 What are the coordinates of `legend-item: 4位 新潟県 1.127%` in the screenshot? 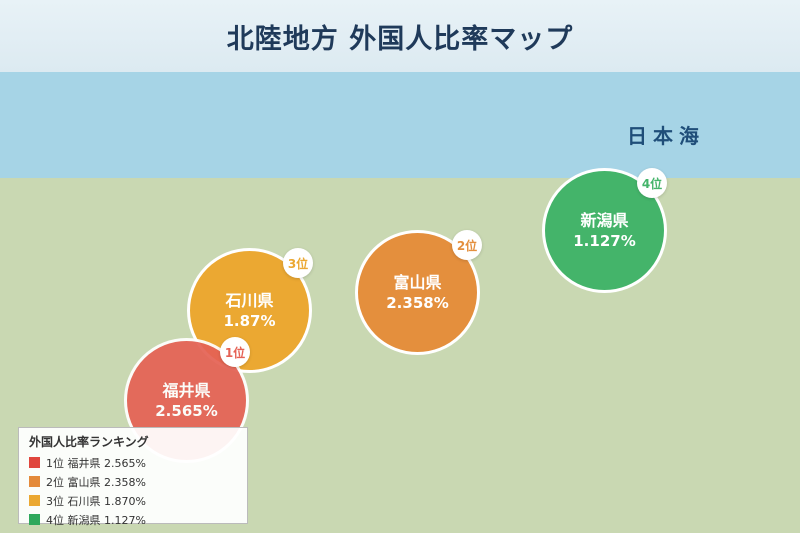 It's located at (133, 519).